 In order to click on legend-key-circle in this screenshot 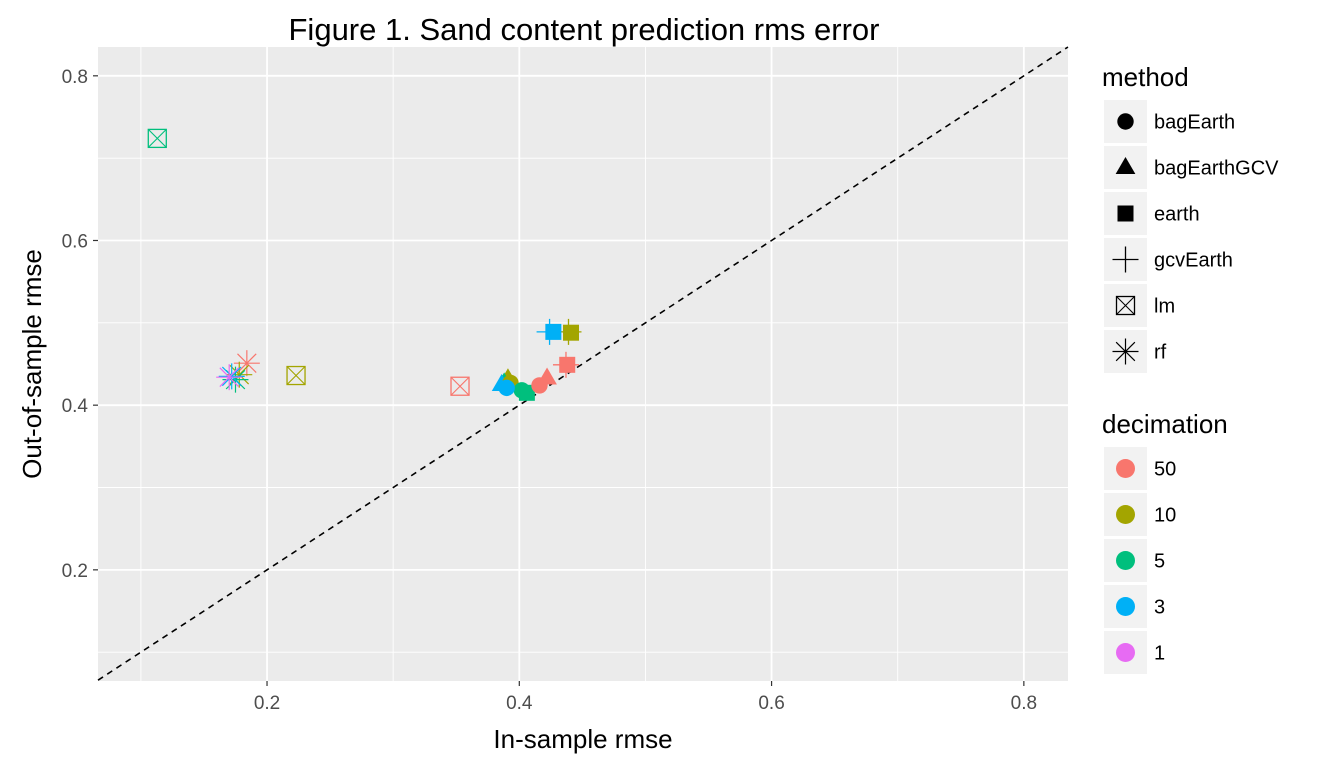, I will do `click(1125, 121)`.